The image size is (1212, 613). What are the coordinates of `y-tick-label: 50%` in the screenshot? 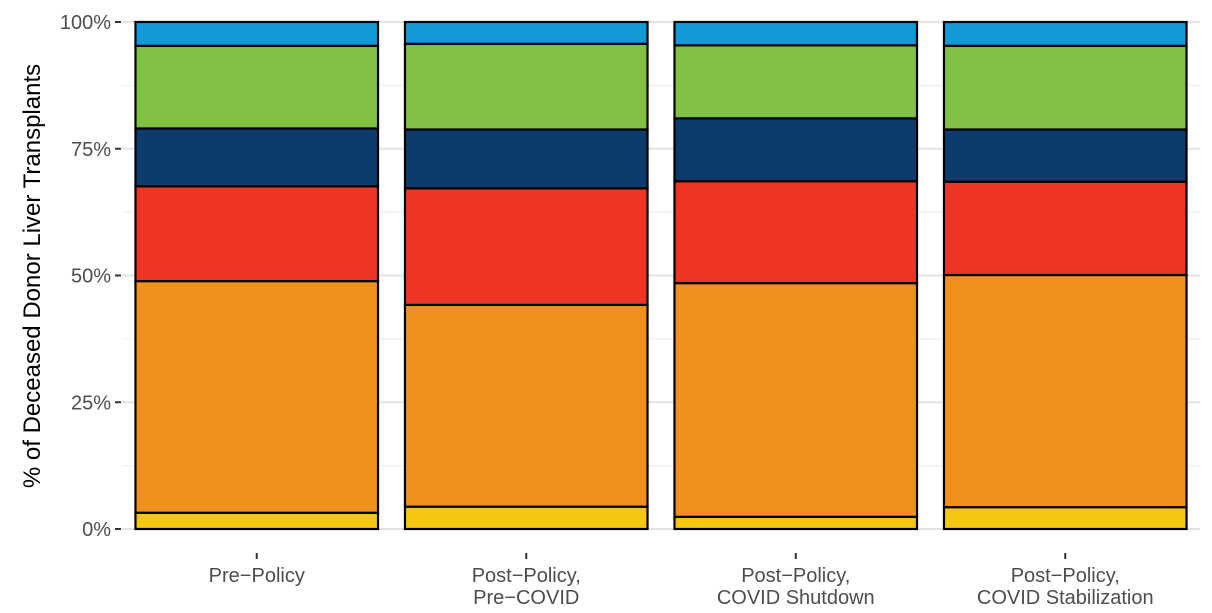 It's located at (91, 277).